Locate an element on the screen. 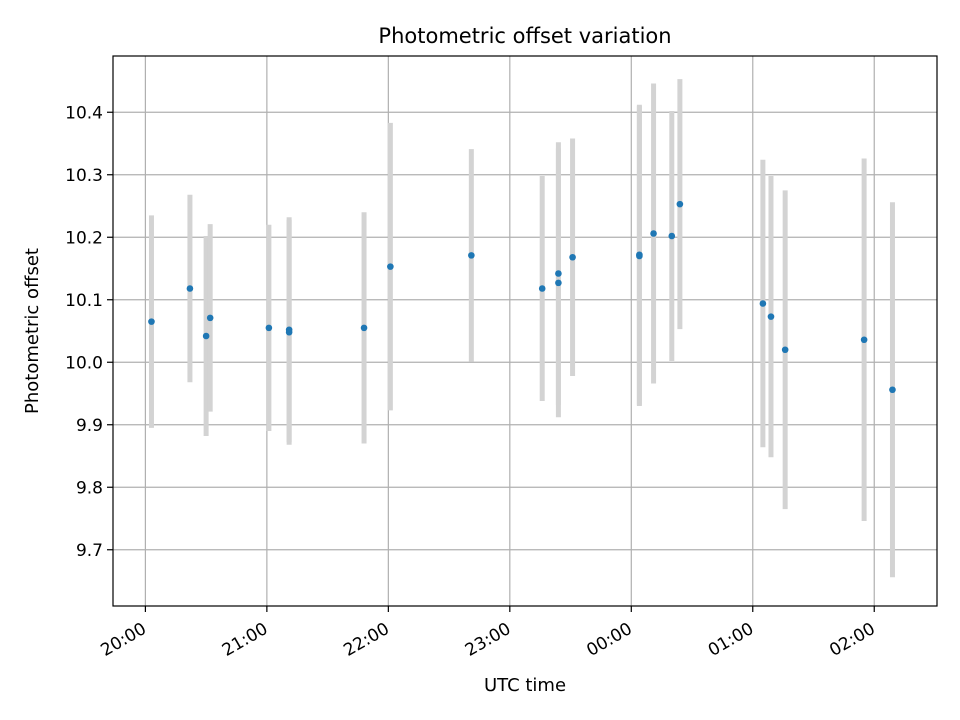 The image size is (960, 720). y-tick-label: 10.3 is located at coordinates (84, 176).